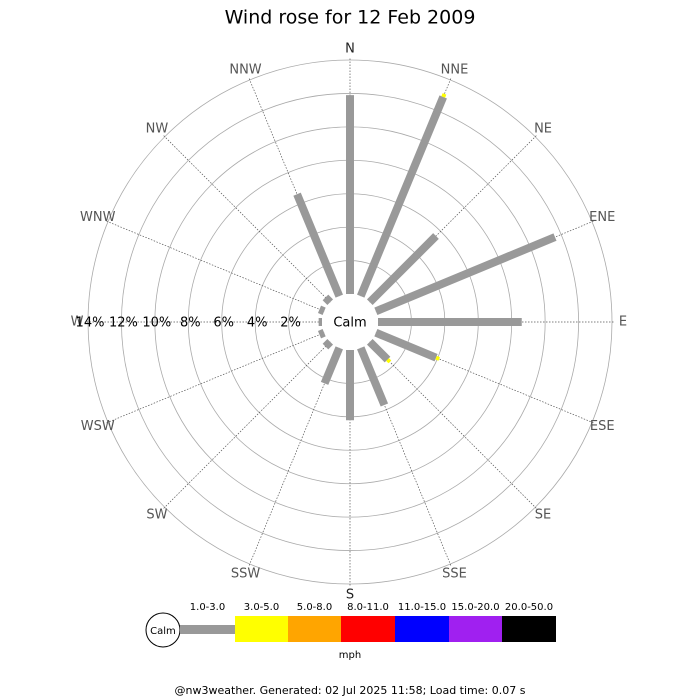 The height and width of the screenshot is (700, 700). Describe the element at coordinates (623, 322) in the screenshot. I see `direction-label: E` at that location.